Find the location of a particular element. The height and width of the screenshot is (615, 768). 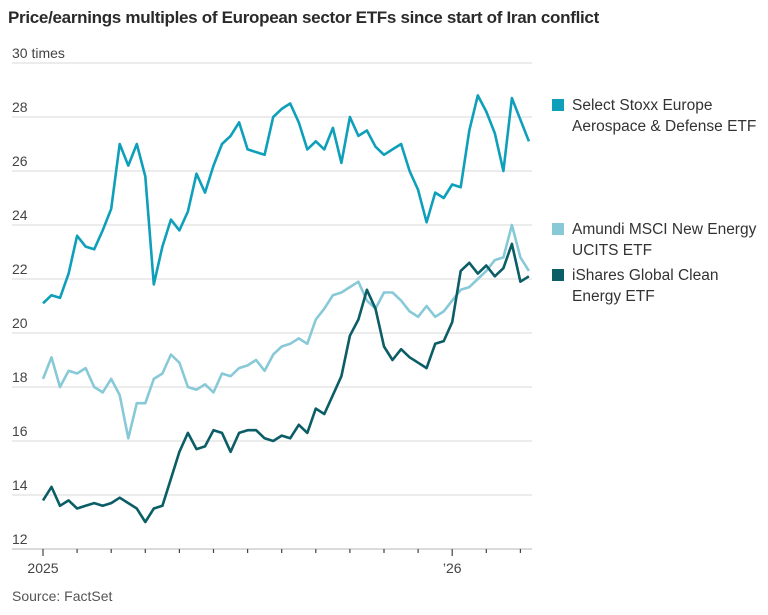

y-tick-label: 14 is located at coordinates (20, 485).